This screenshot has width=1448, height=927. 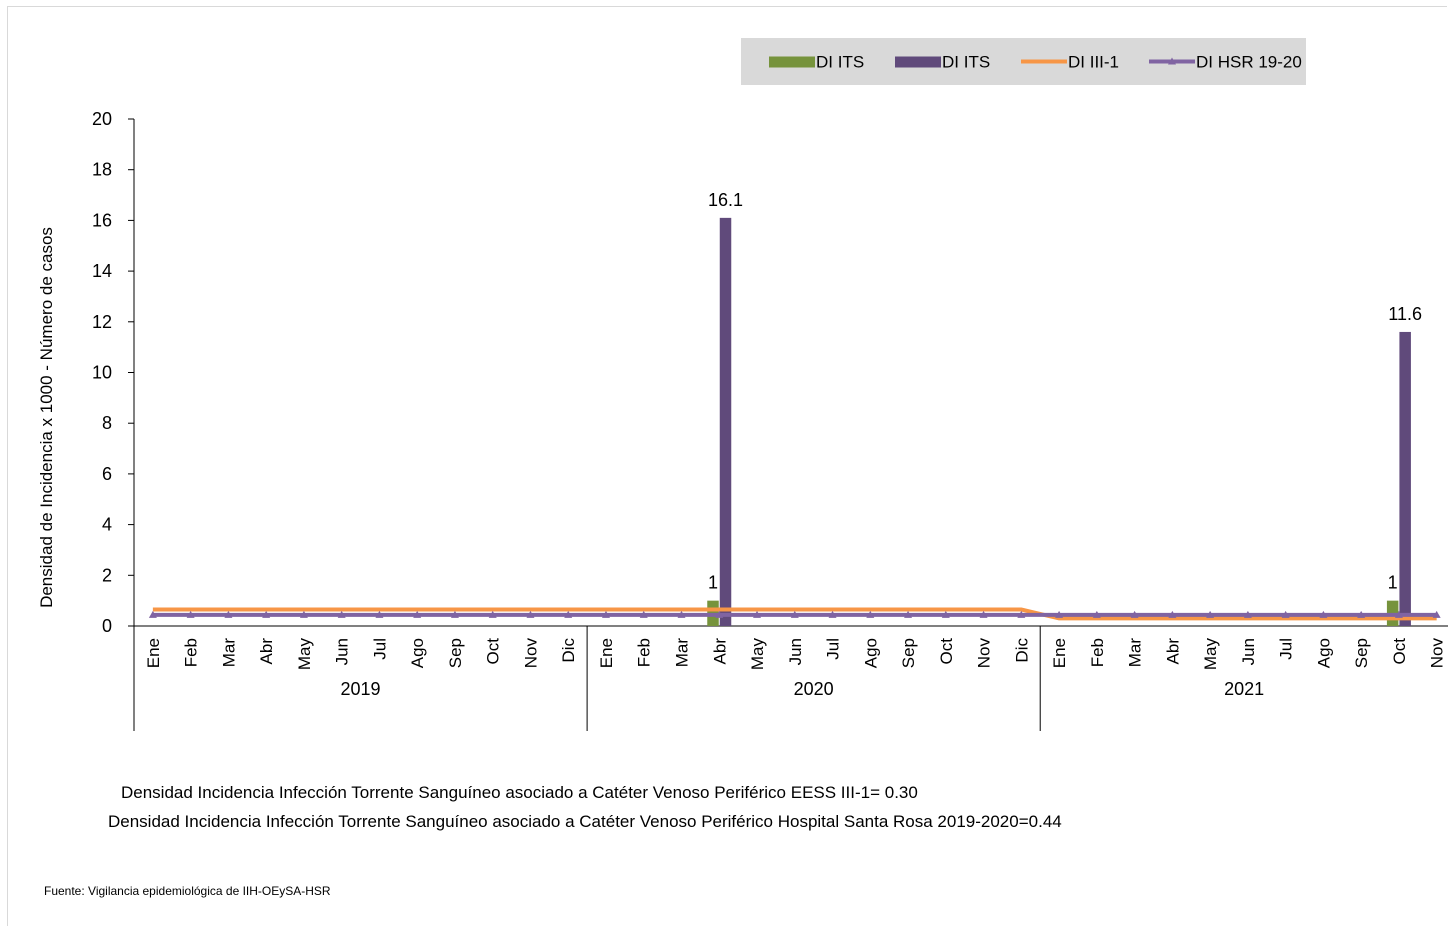 What do you see at coordinates (1093, 62) in the screenshot?
I see `legend-label-2: DI III-1` at bounding box center [1093, 62].